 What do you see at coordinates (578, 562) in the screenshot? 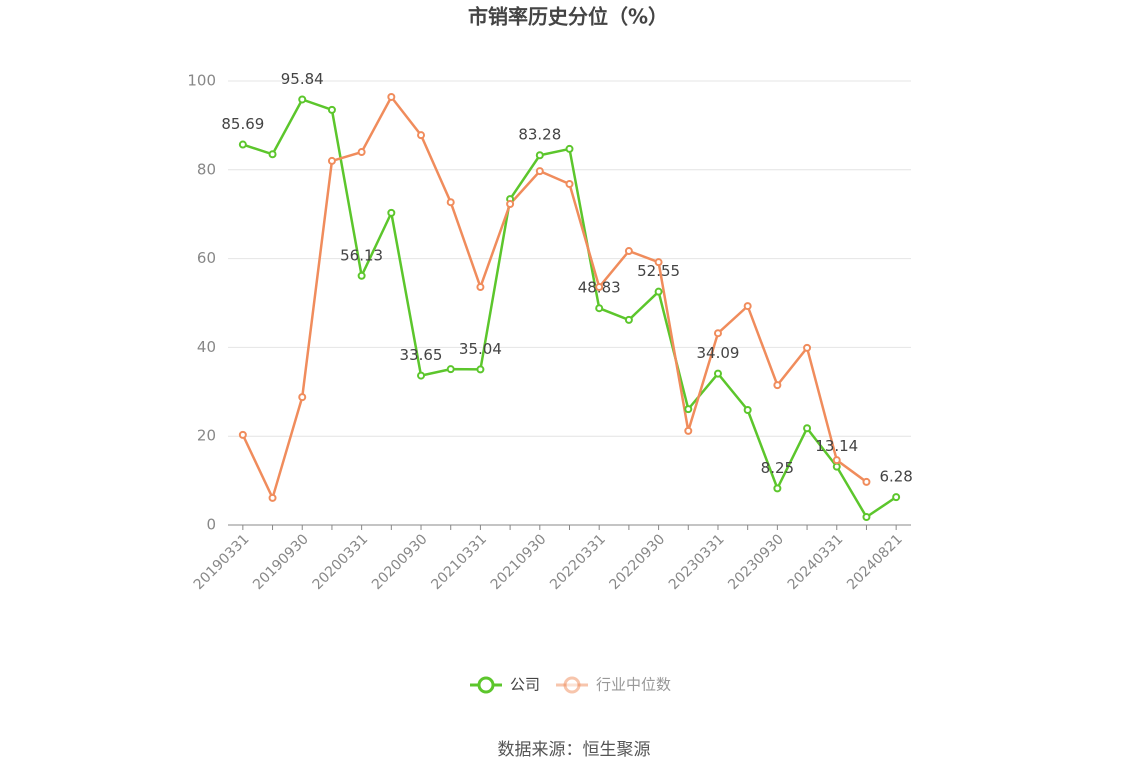
I see `x-tick-label: 20220331` at bounding box center [578, 562].